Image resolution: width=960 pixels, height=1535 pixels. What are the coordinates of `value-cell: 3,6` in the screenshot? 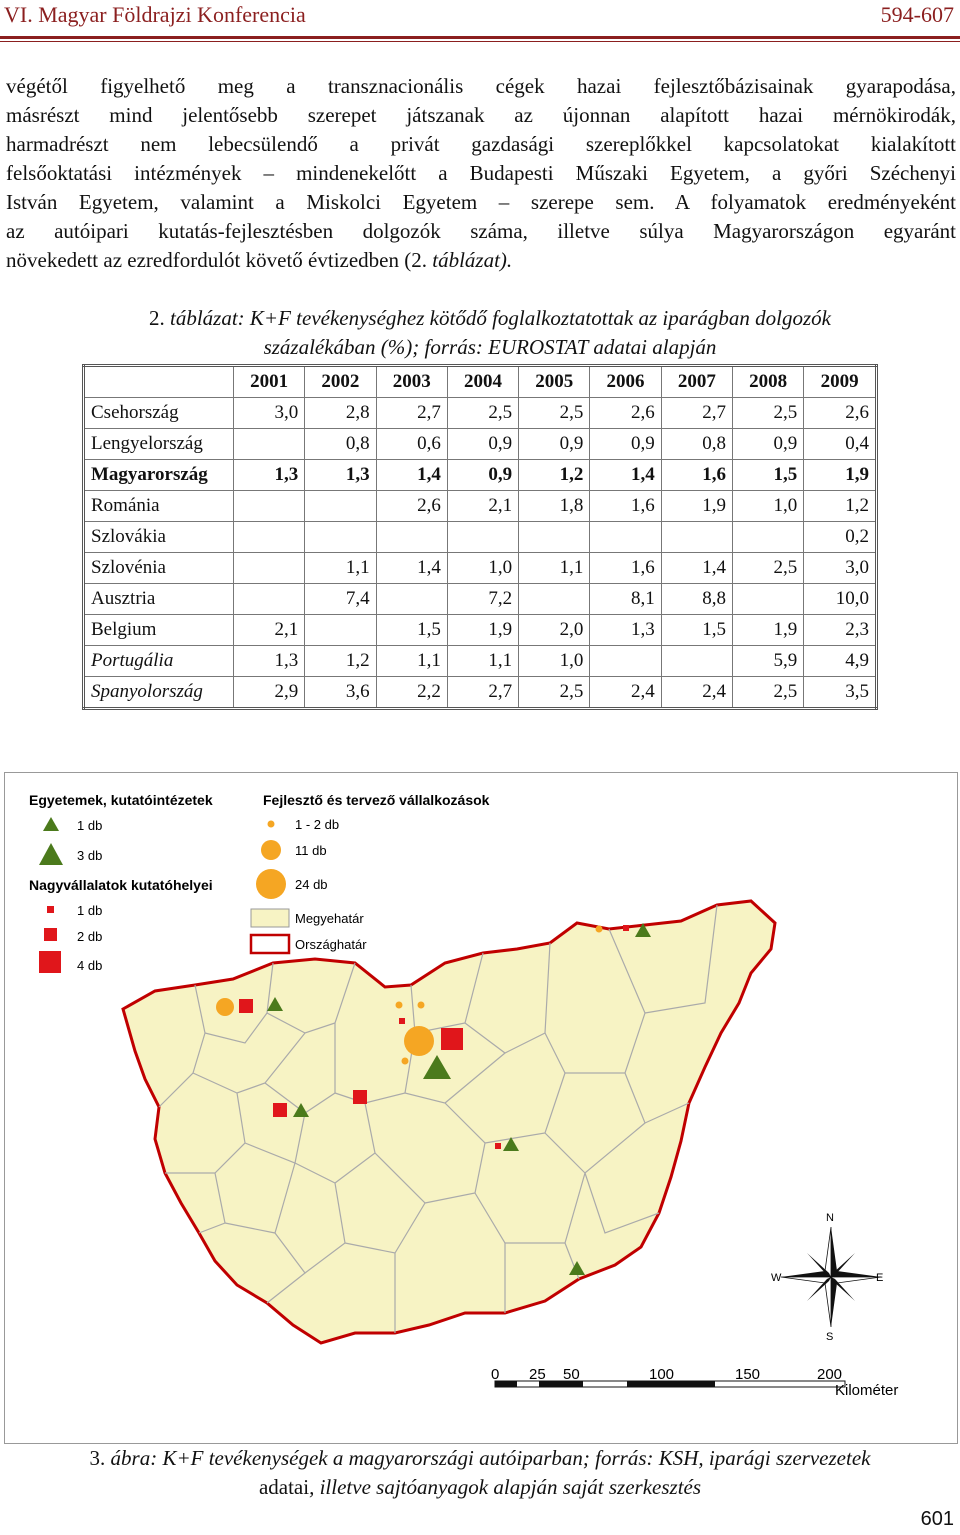 It's located at (340, 692).